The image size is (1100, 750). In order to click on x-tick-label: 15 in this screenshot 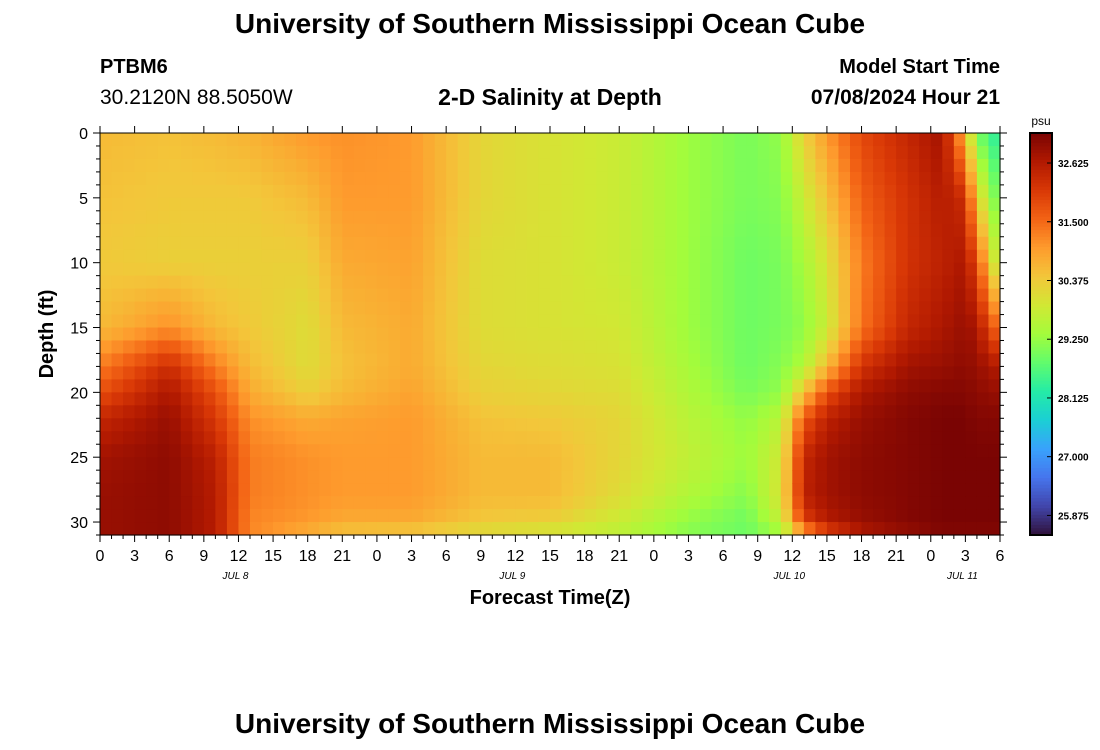, I will do `click(550, 556)`.